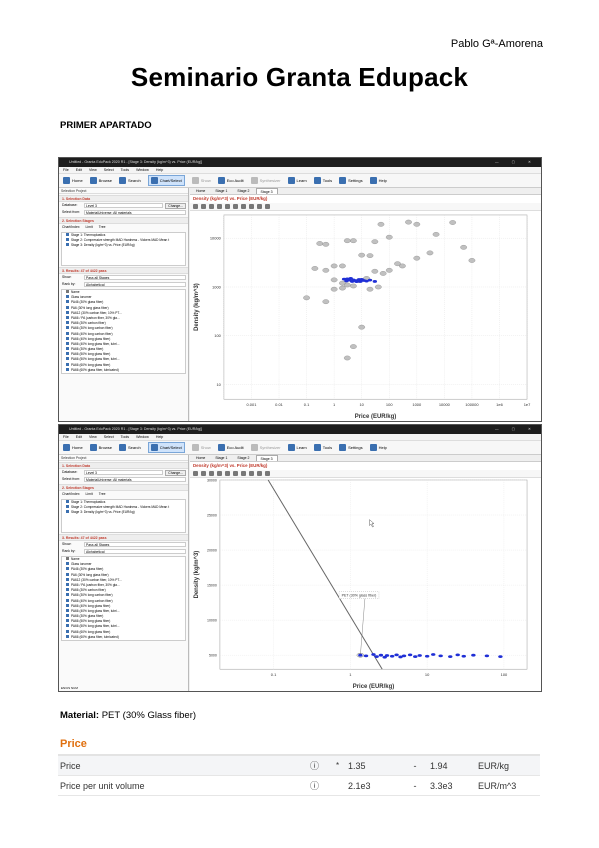  Describe the element at coordinates (227, 206) in the screenshot. I see `zoom-in-icon` at that location.